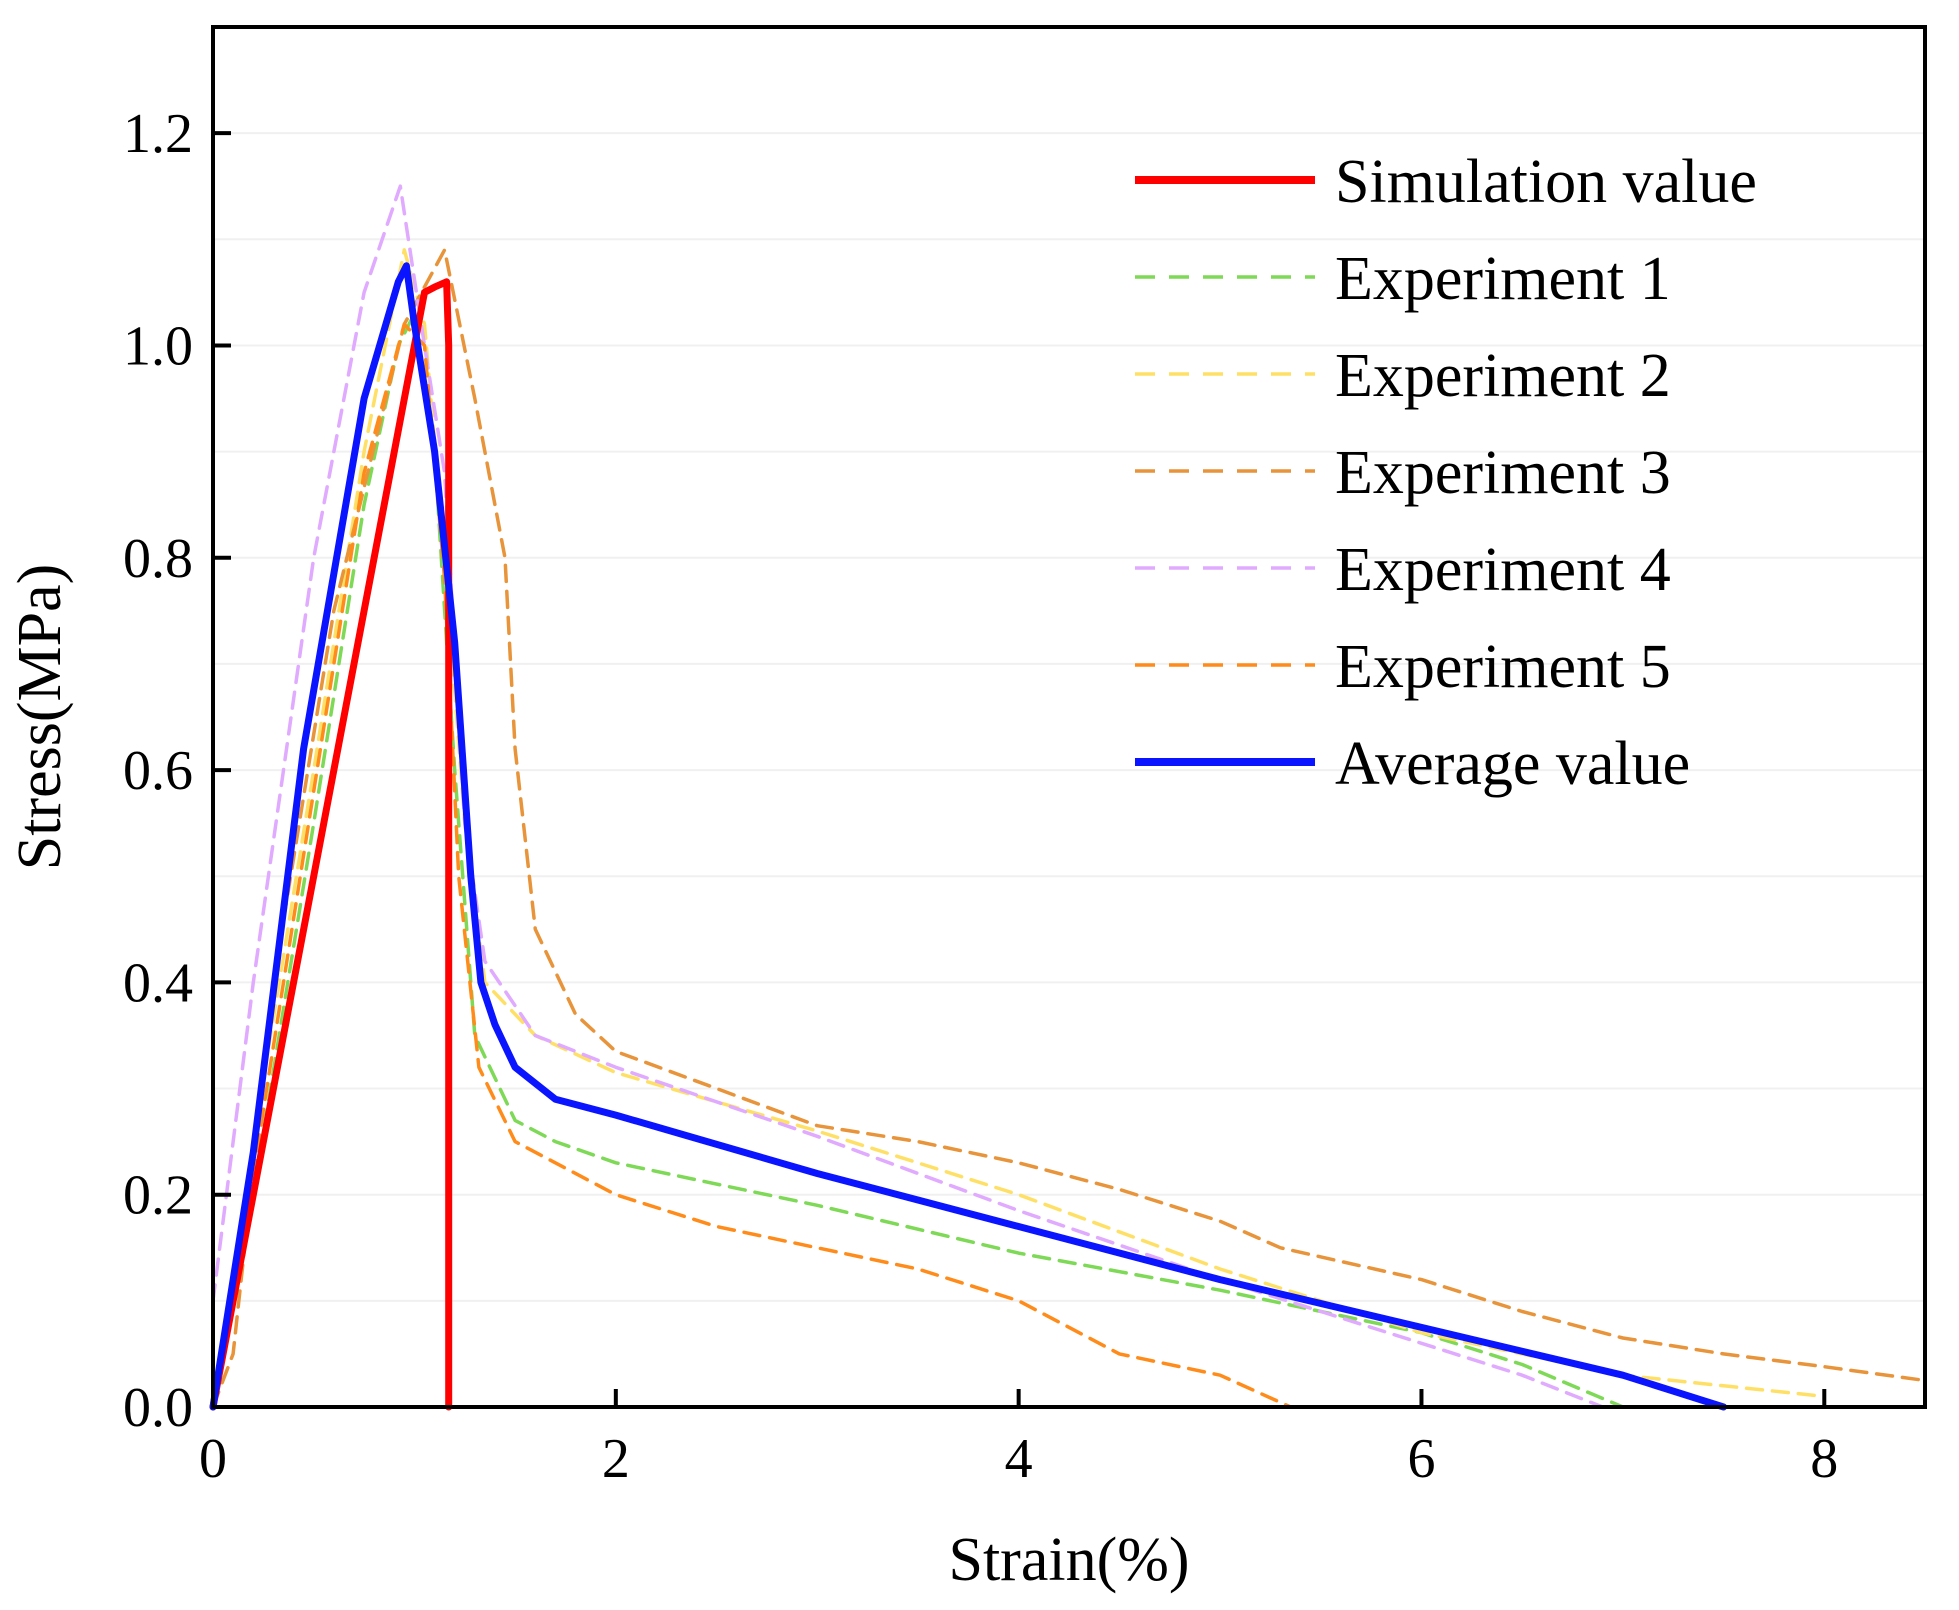 The width and height of the screenshot is (1959, 1610). Describe the element at coordinates (1503, 376) in the screenshot. I see `legend-label: Experiment 2` at that location.